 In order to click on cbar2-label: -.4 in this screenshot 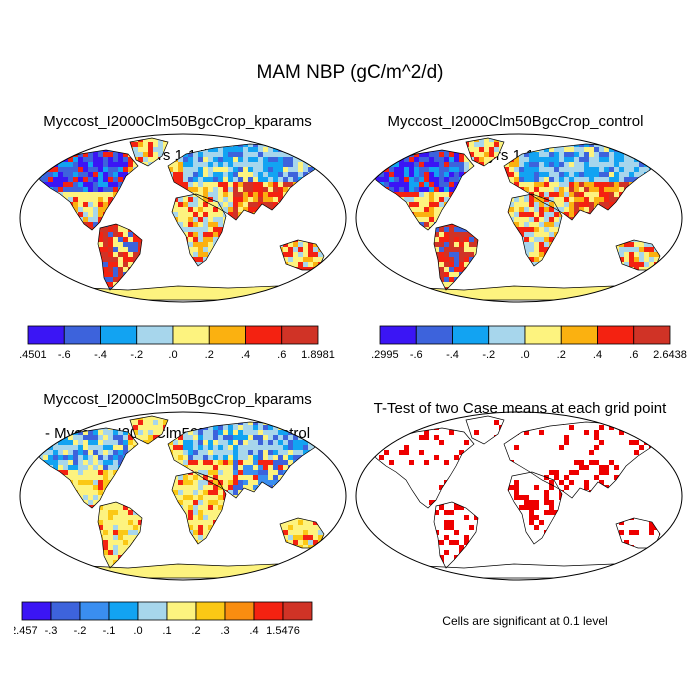, I will do `click(452, 355)`.